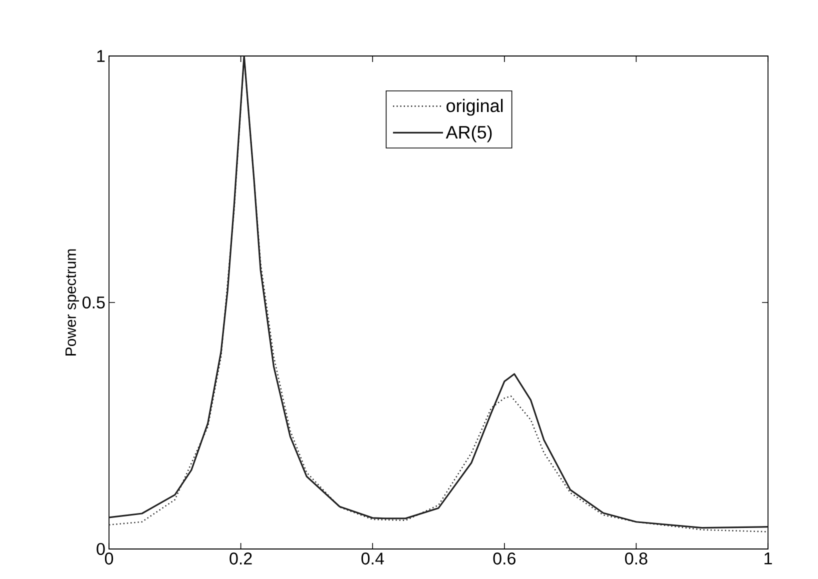 Image resolution: width=818 pixels, height=579 pixels. I want to click on x-tick-label: 0.6, so click(504, 558).